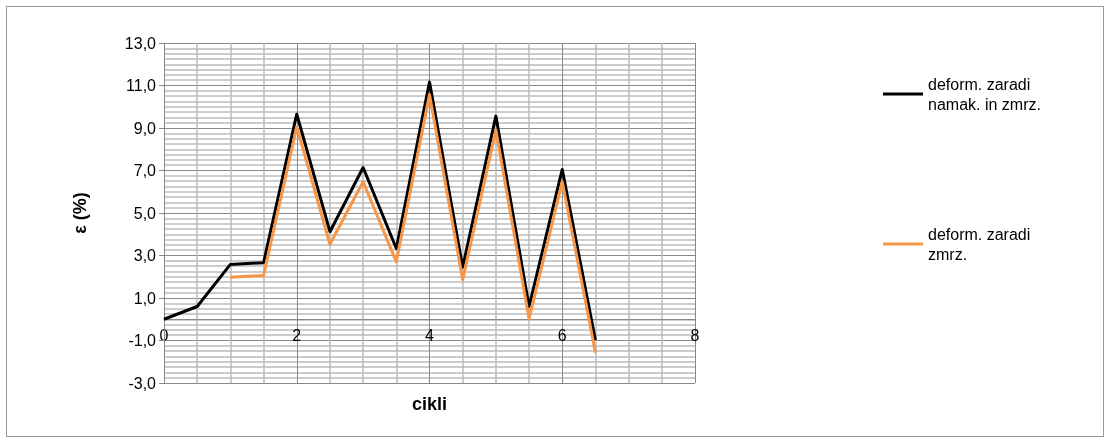  I want to click on legend-label: deform. zaradi zmrz., so click(981, 244).